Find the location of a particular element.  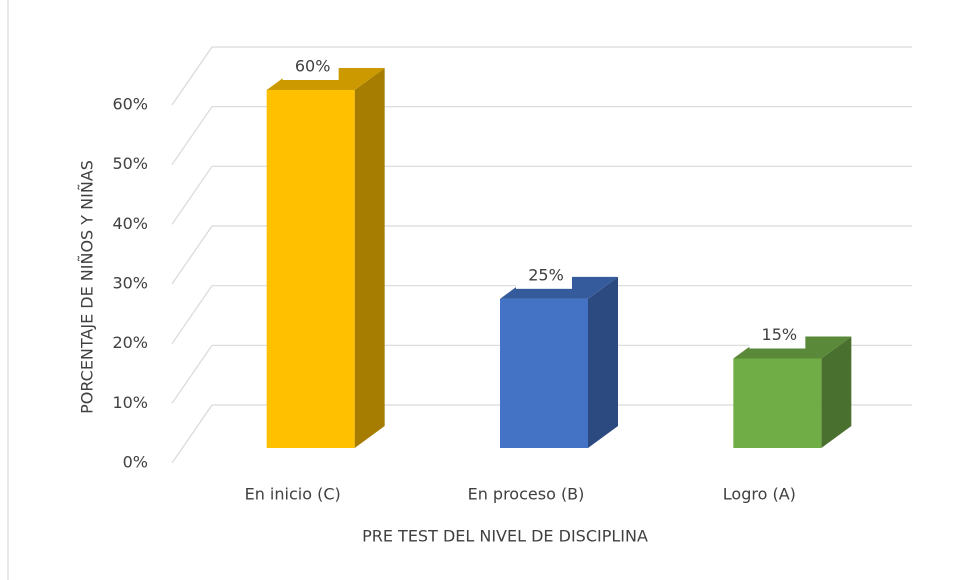

x-axis-title: PRE TEST DEL NIVEL DE DISCIPLINA is located at coordinates (505, 536).